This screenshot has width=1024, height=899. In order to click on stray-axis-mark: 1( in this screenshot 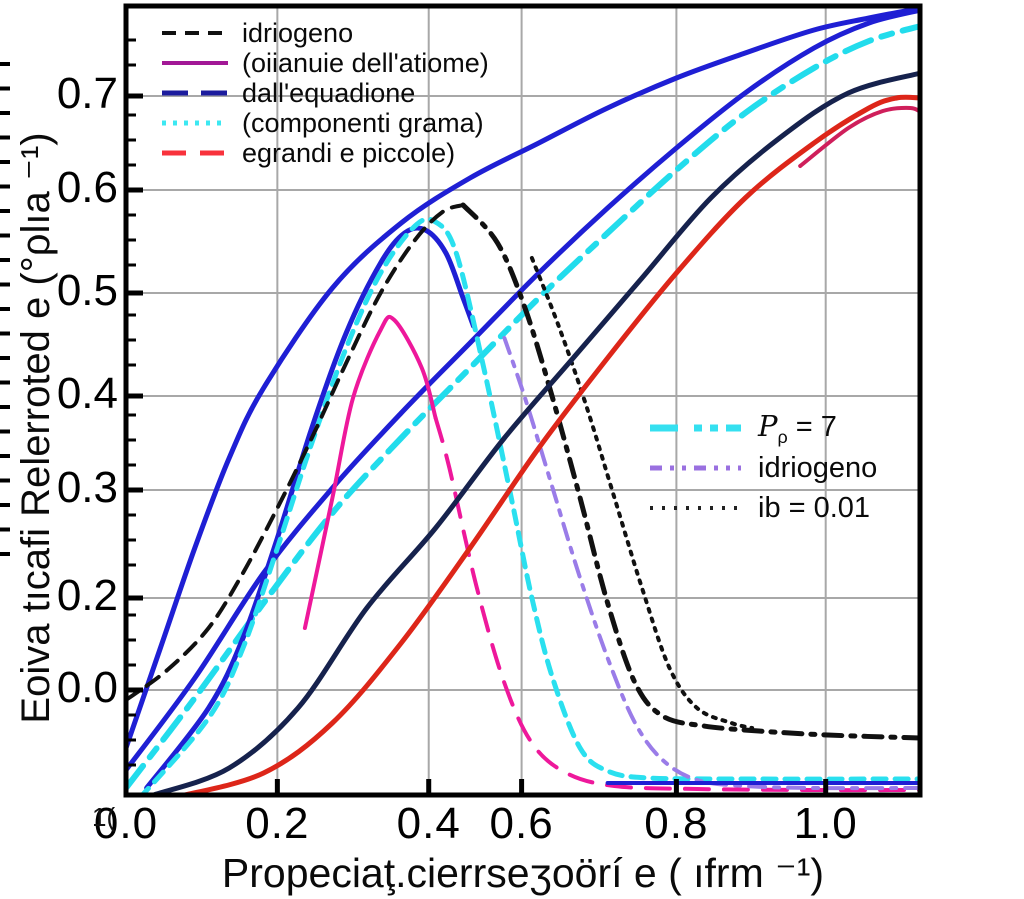, I will do `click(104, 817)`.